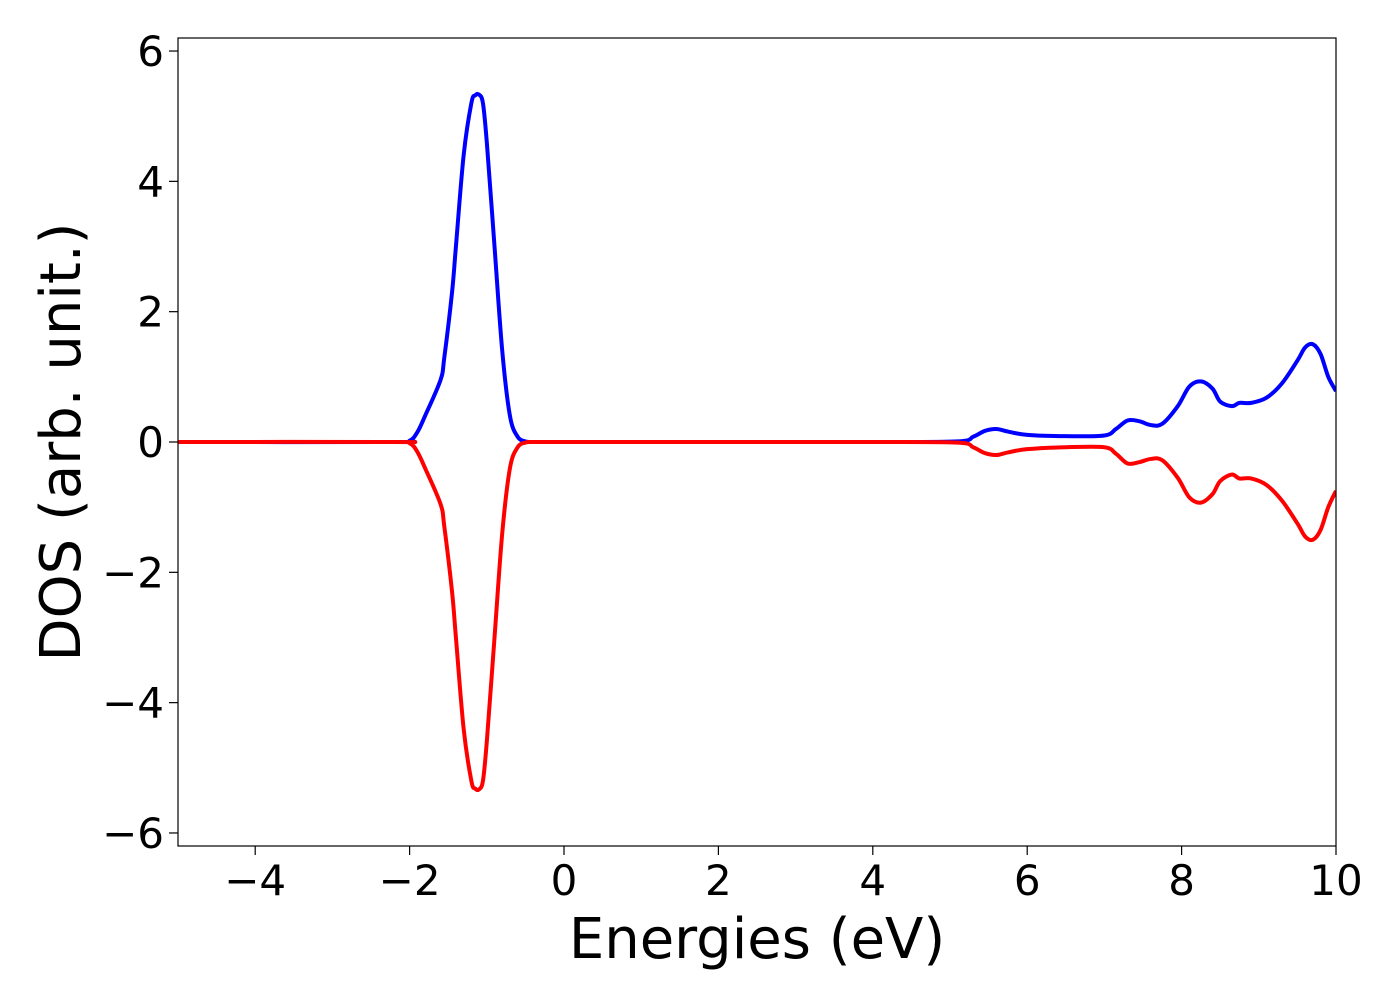 The height and width of the screenshot is (1000, 1400). Describe the element at coordinates (150, 442) in the screenshot. I see `y-tick-label: 0` at that location.